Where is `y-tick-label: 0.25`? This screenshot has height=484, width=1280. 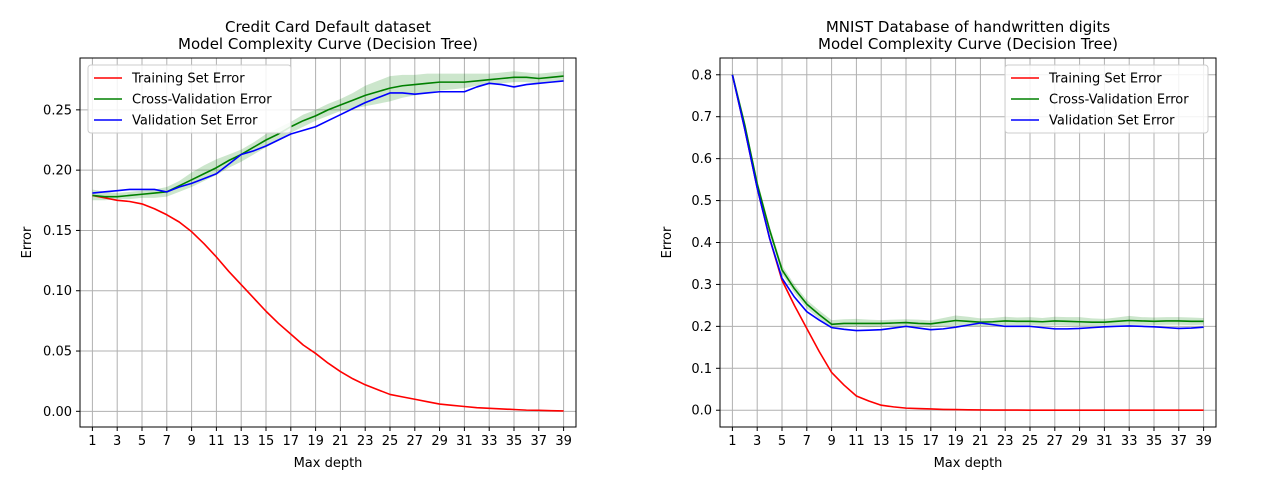
y-tick-label: 0.25 is located at coordinates (57, 110).